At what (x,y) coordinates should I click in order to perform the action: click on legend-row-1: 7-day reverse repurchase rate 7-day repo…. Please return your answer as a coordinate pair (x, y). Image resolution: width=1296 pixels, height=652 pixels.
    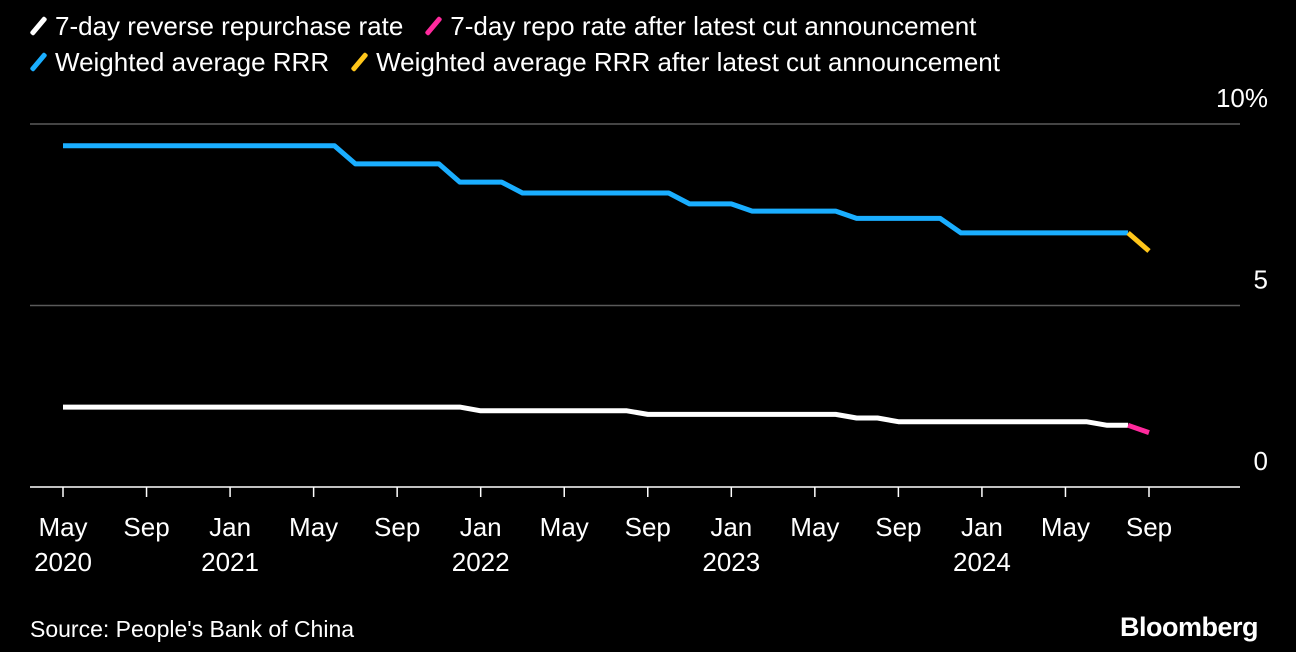
    Looking at the image, I should click on (649, 26).